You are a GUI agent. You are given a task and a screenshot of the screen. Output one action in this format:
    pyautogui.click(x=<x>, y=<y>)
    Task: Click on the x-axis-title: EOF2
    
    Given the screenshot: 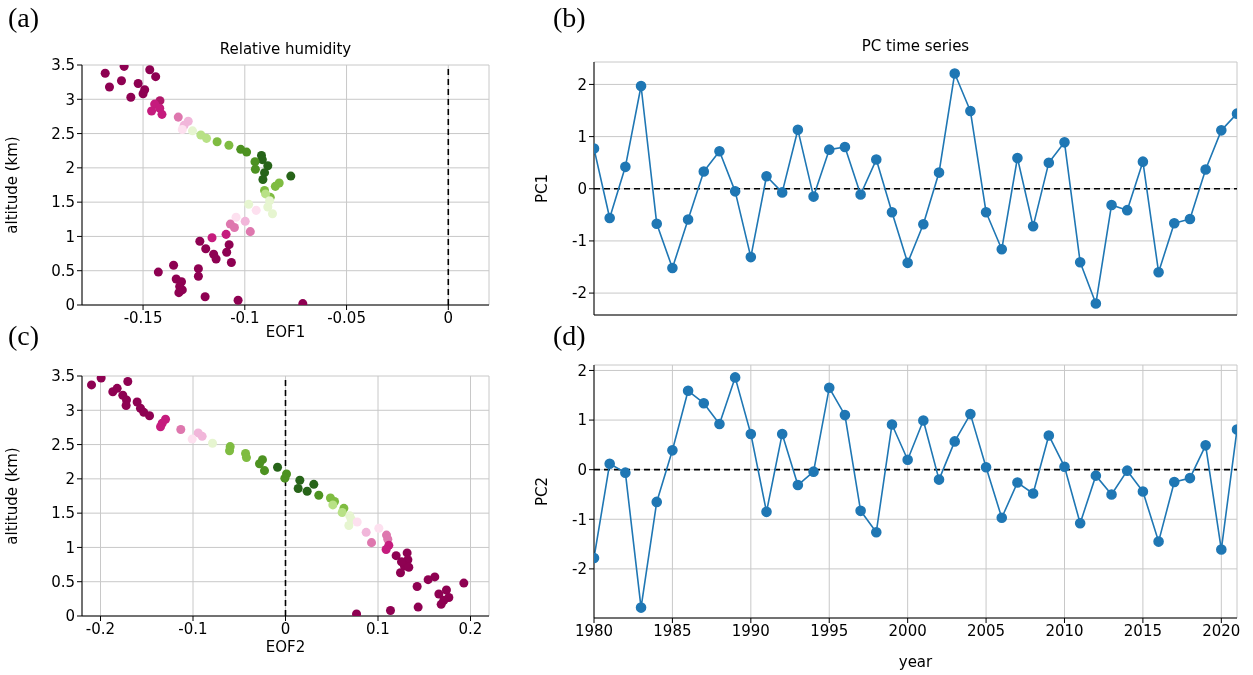 What is the action you would take?
    pyautogui.click(x=285, y=647)
    